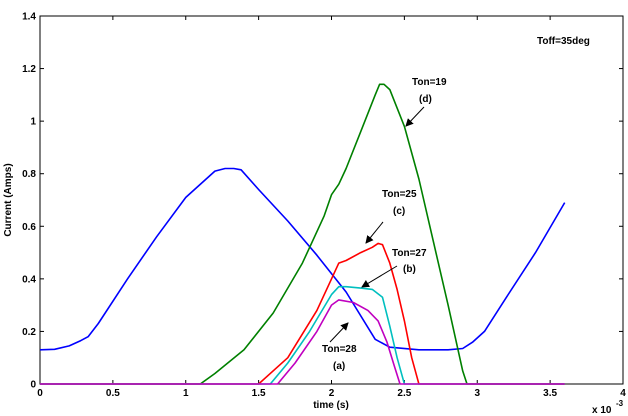 The height and width of the screenshot is (416, 628). What do you see at coordinates (409, 269) in the screenshot?
I see `annotation-b-tag: (b)` at bounding box center [409, 269].